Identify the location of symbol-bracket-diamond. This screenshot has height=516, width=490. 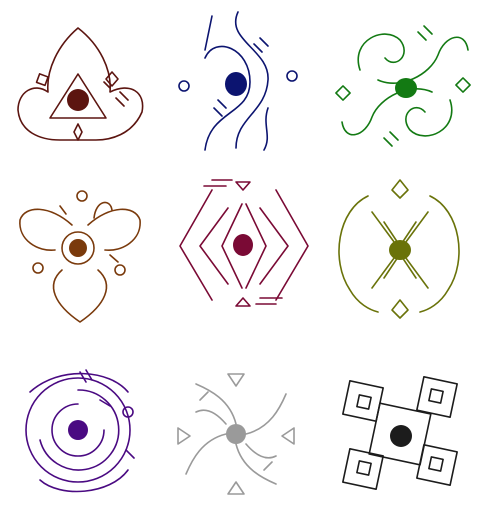
(244, 243).